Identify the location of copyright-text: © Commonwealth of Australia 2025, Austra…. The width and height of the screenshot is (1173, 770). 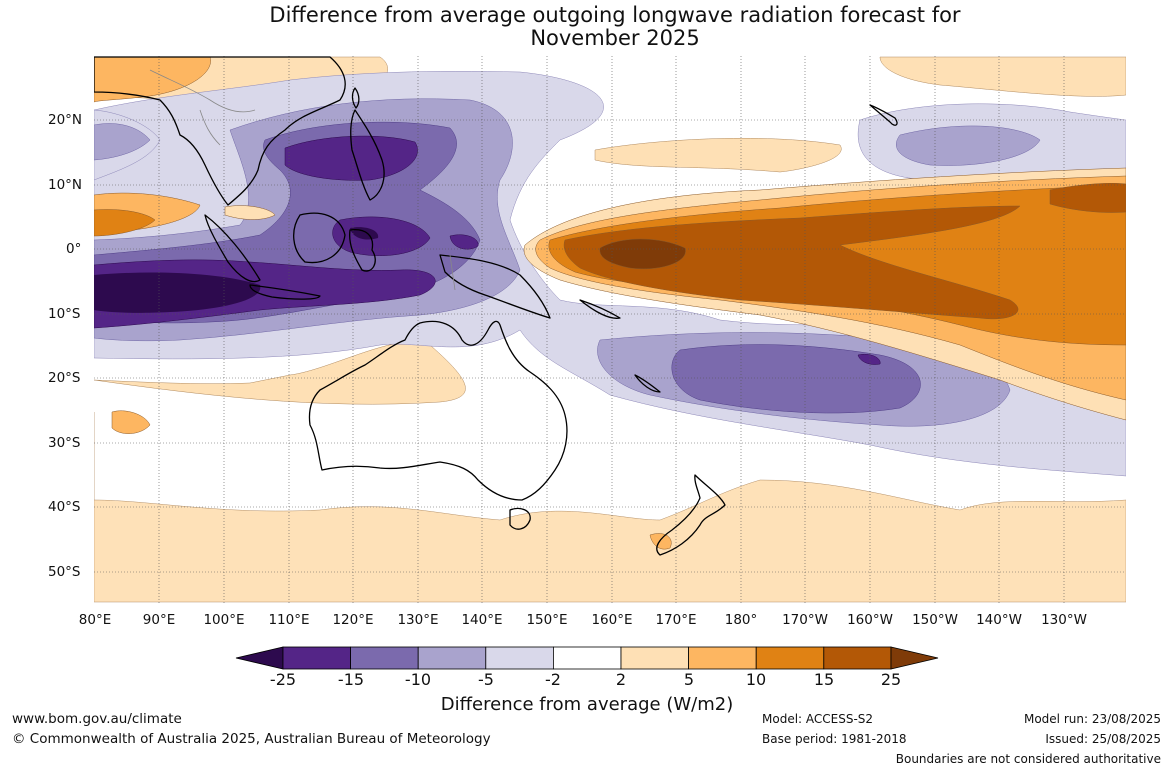
(251, 739).